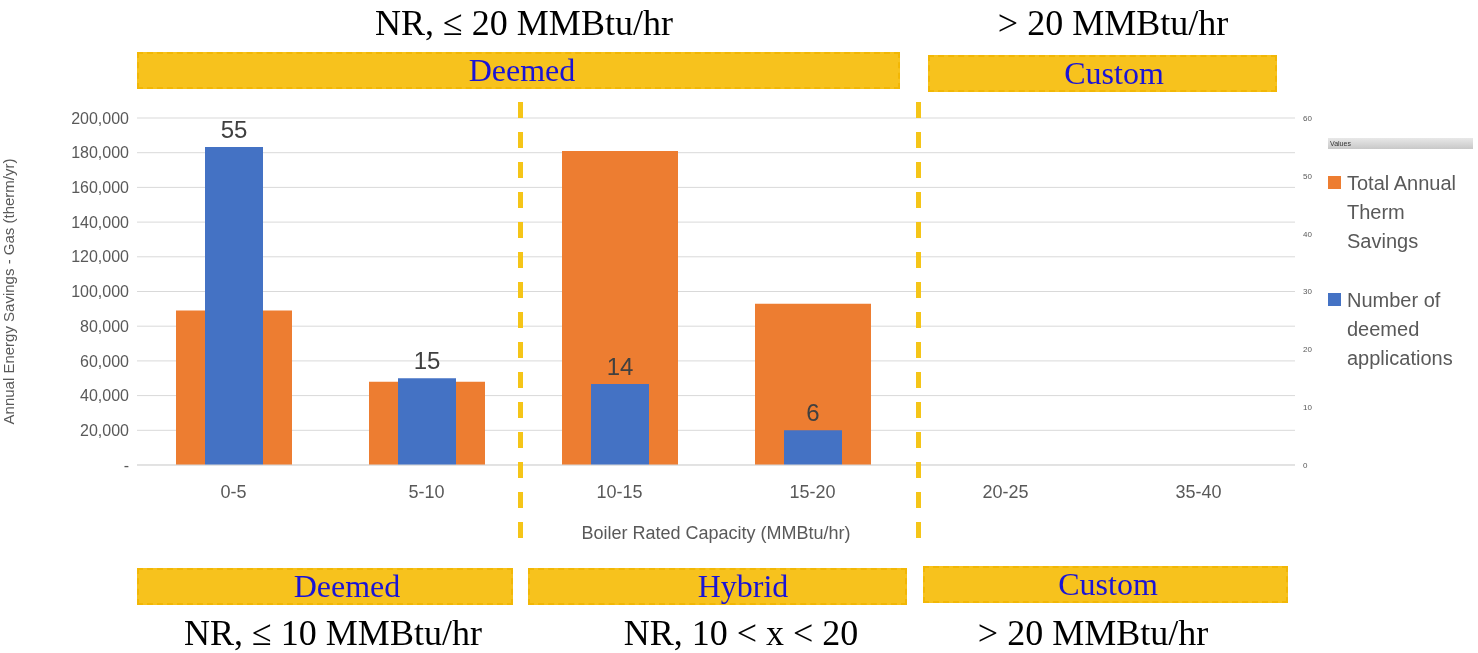  I want to click on x-tick-label: 0-5, so click(233, 491).